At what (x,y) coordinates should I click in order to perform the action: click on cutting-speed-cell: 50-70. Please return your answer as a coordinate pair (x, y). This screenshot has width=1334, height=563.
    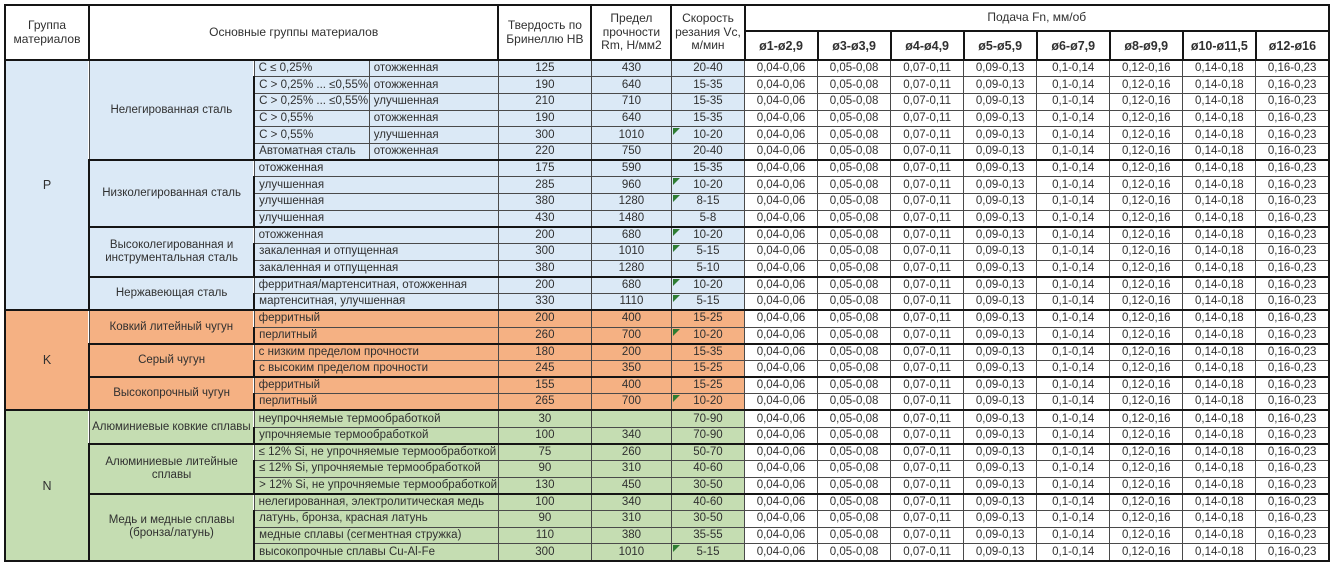
    Looking at the image, I should click on (708, 451).